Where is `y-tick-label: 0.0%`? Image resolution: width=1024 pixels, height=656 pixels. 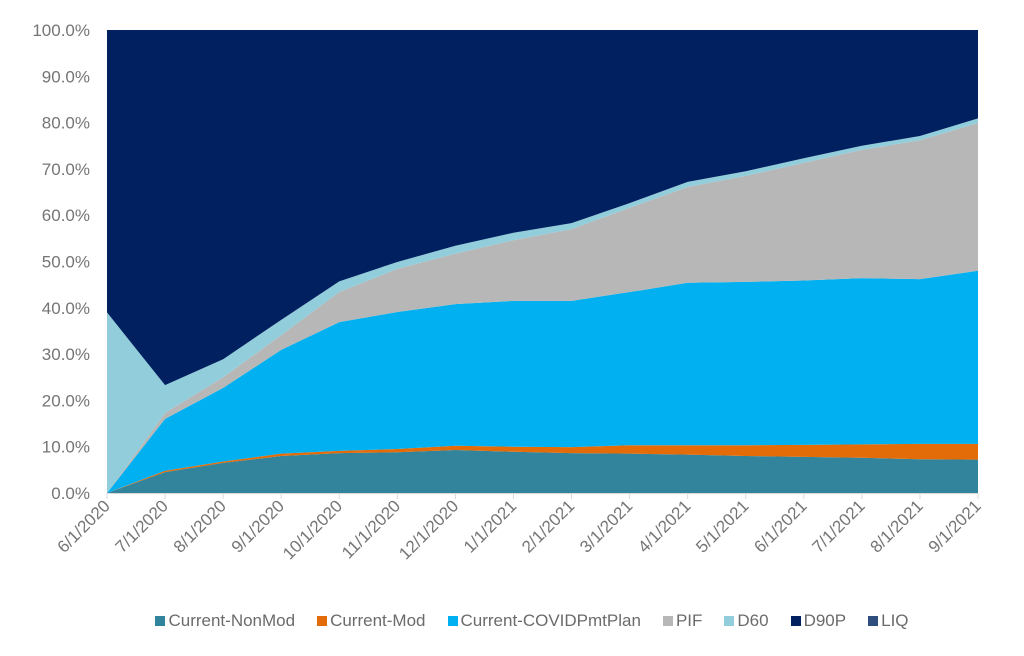
y-tick-label: 0.0% is located at coordinates (70, 493).